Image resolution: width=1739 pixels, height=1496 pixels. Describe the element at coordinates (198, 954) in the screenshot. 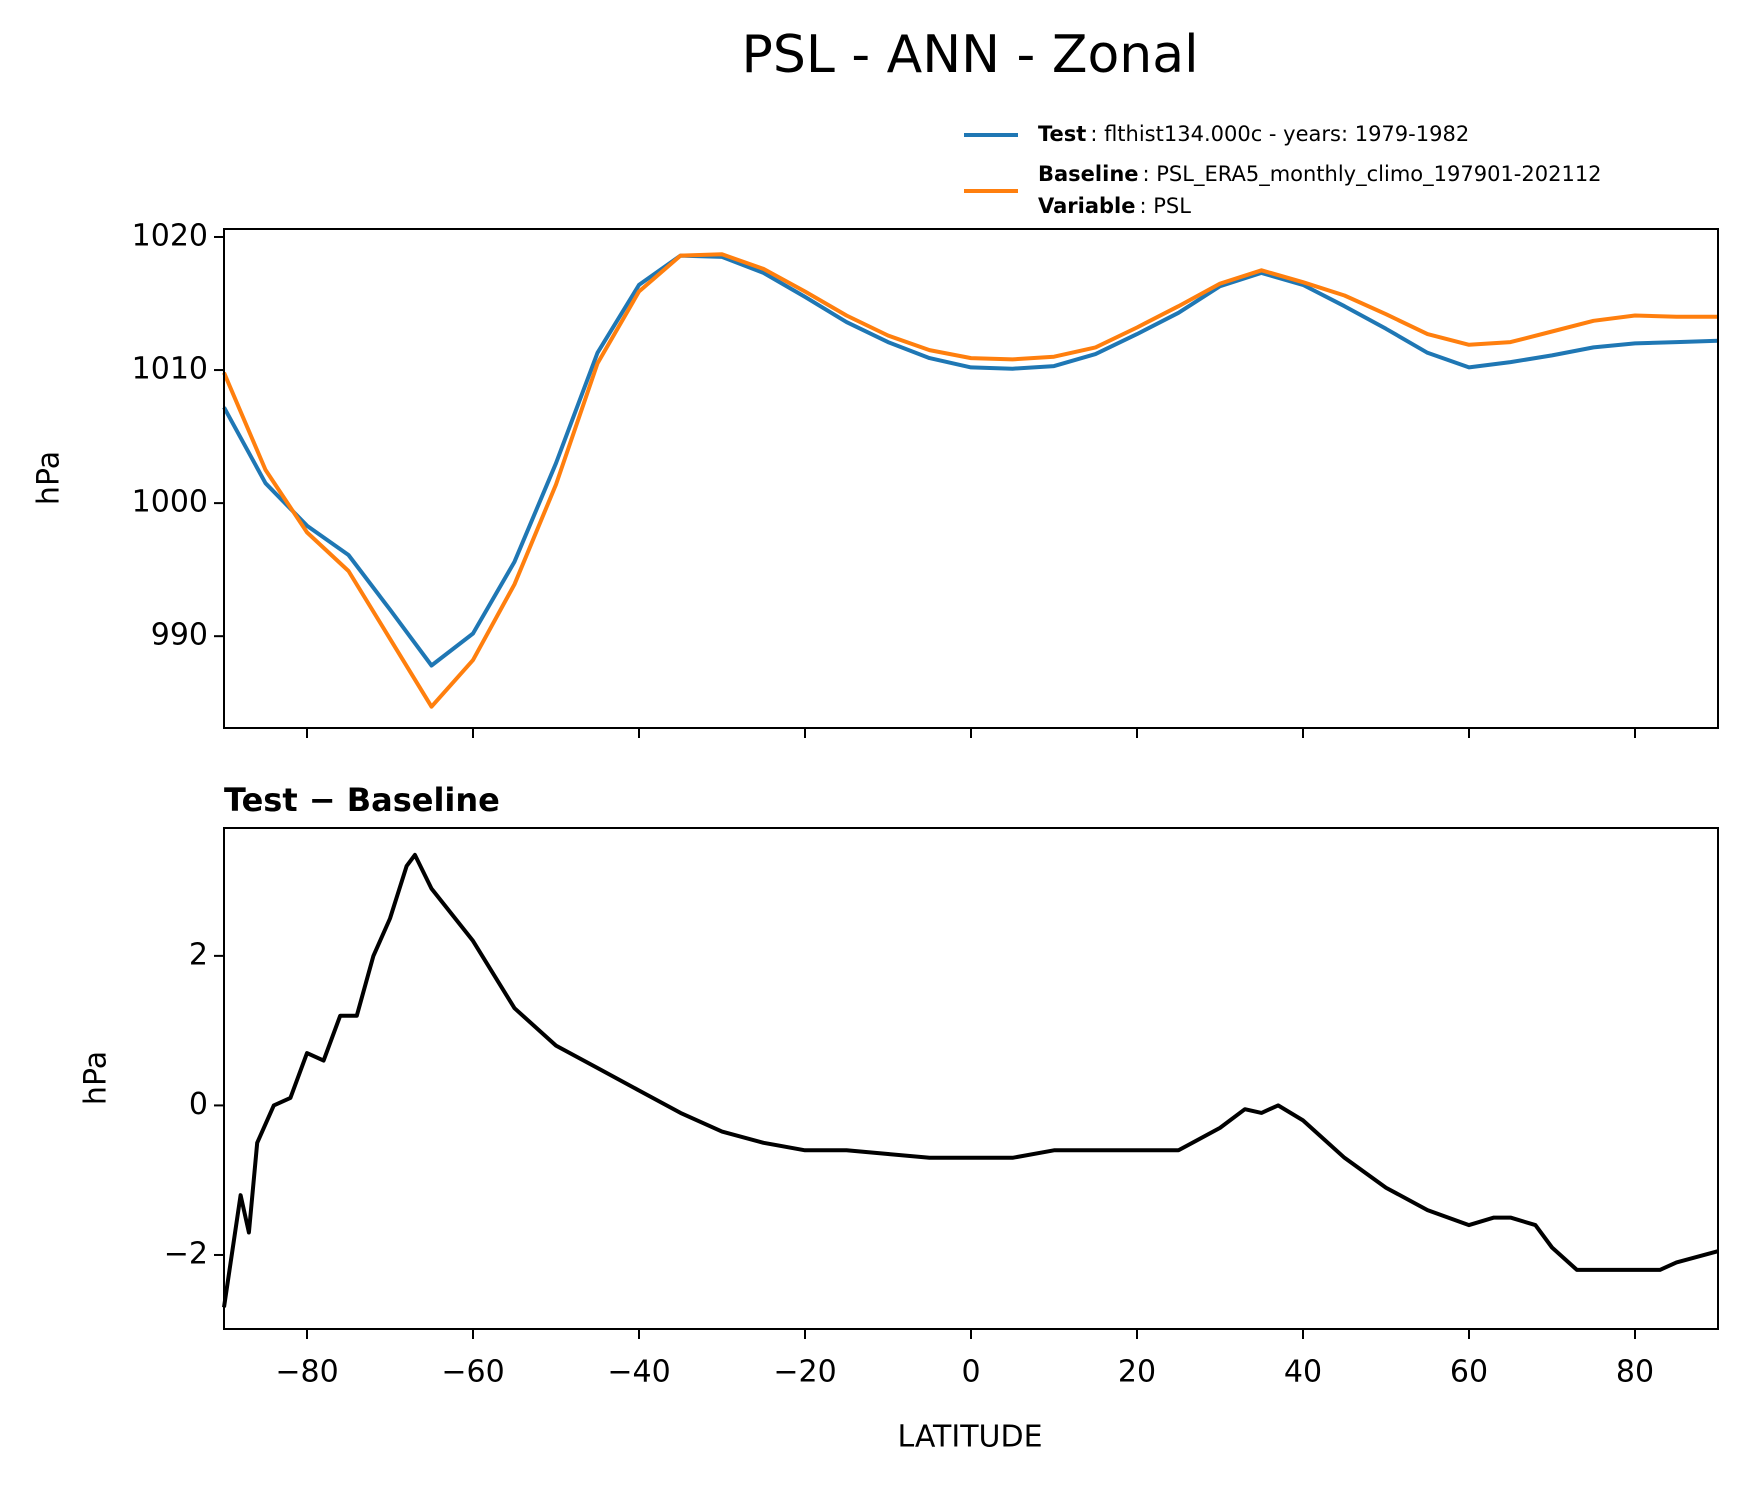

I see `y-tick-label: 2` at that location.